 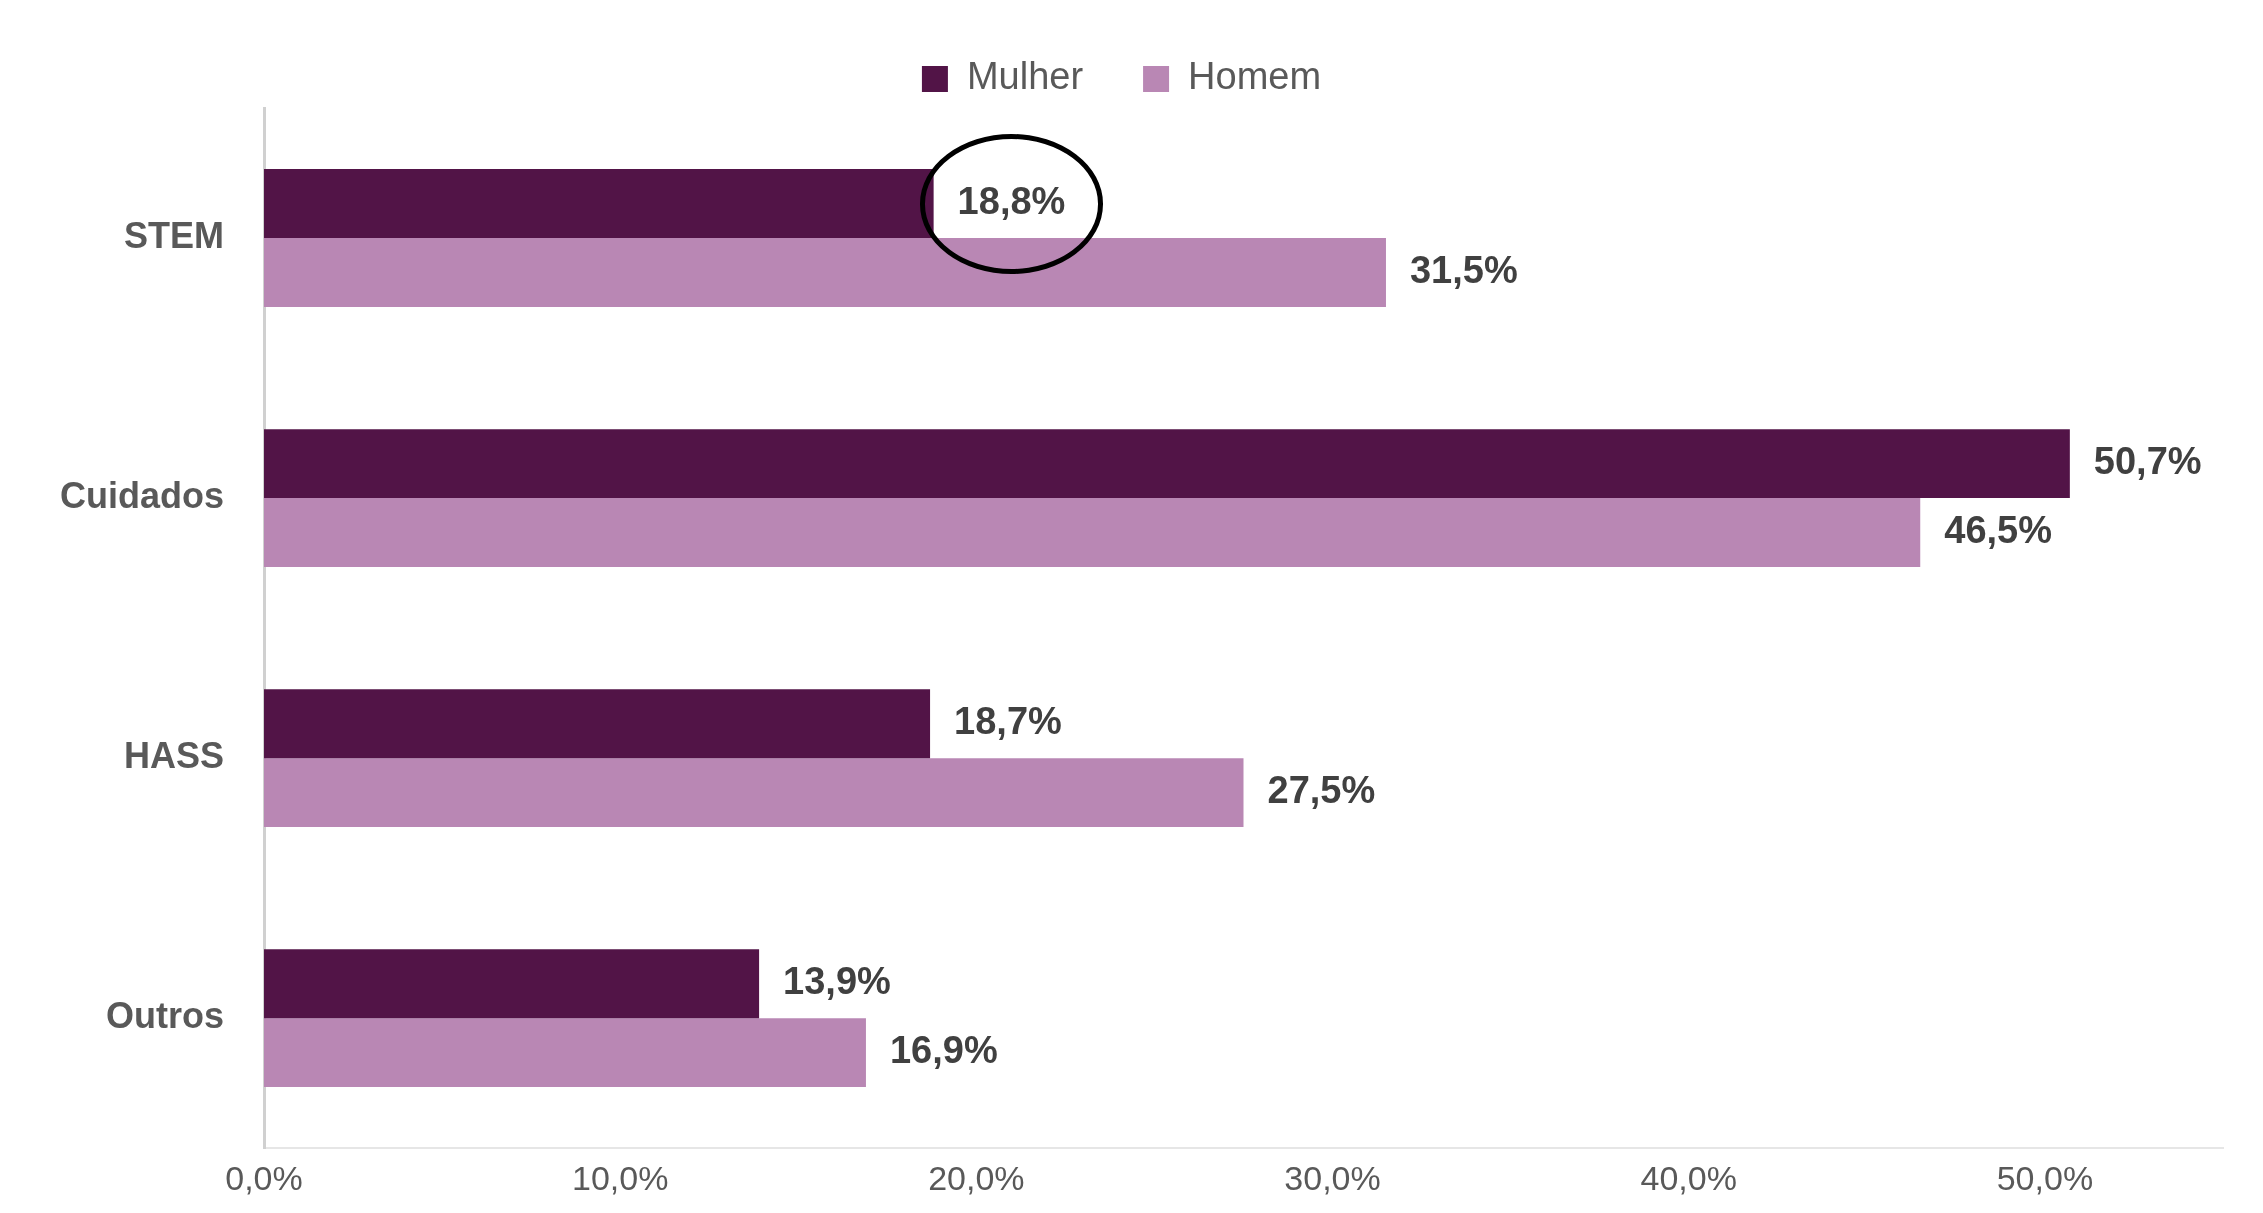 I want to click on x-tick-label: 30,0%, so click(x=1332, y=1177).